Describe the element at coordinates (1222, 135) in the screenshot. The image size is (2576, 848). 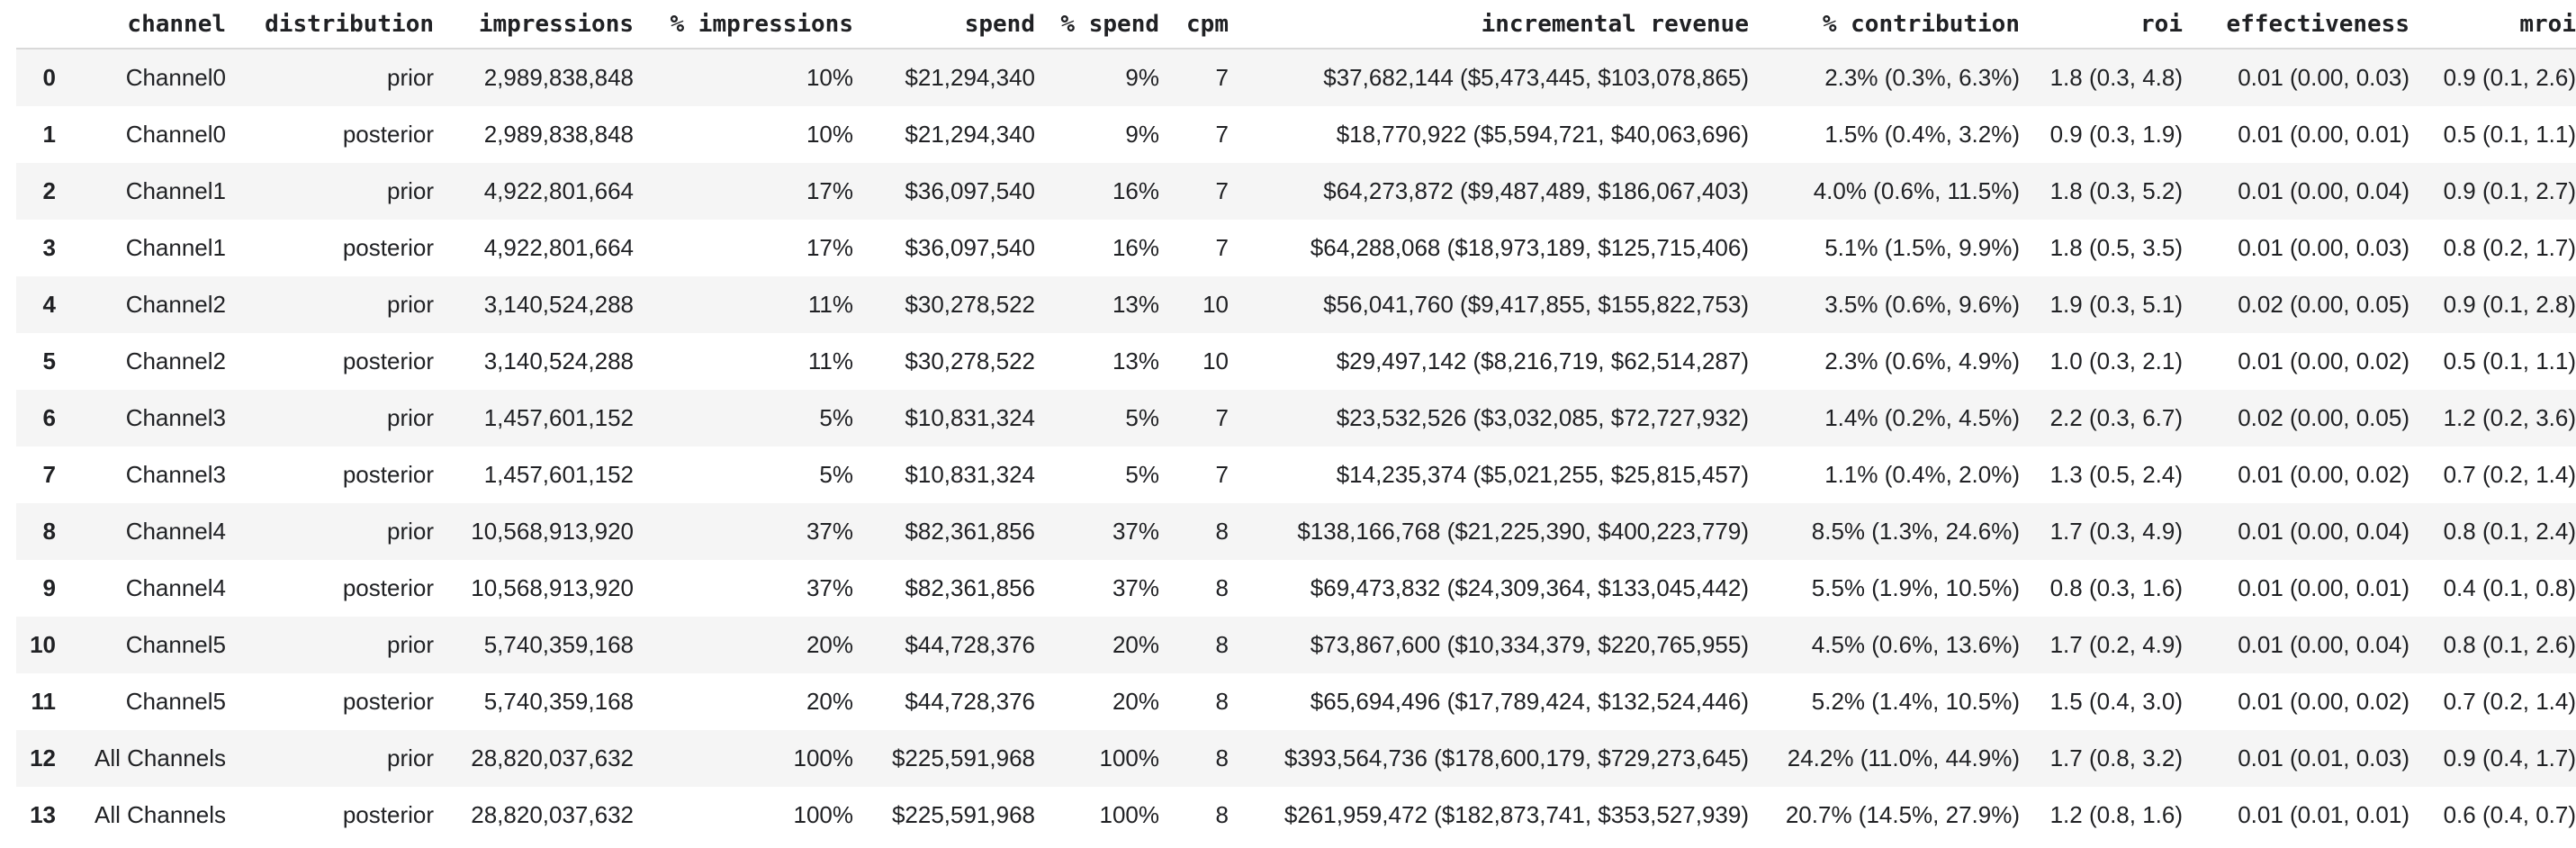
I see `cell-cpm: 7` at that location.